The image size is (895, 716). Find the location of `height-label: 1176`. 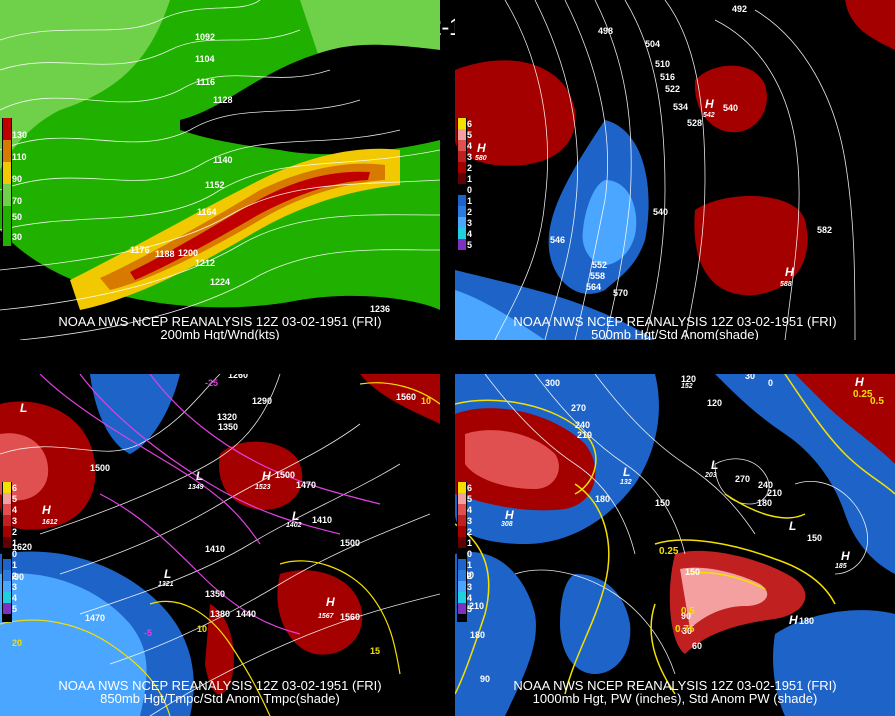

height-label: 1176 is located at coordinates (140, 250).